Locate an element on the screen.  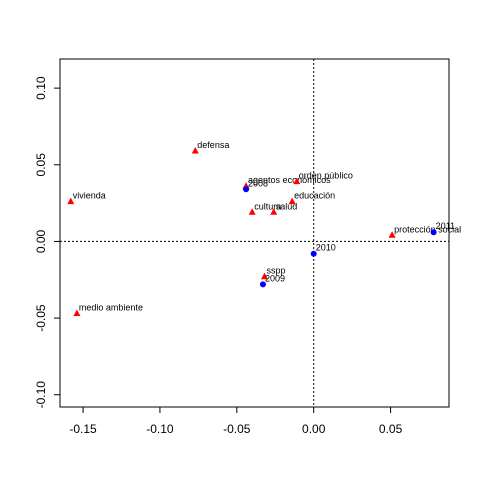
point-label: educación is located at coordinates (314, 196).